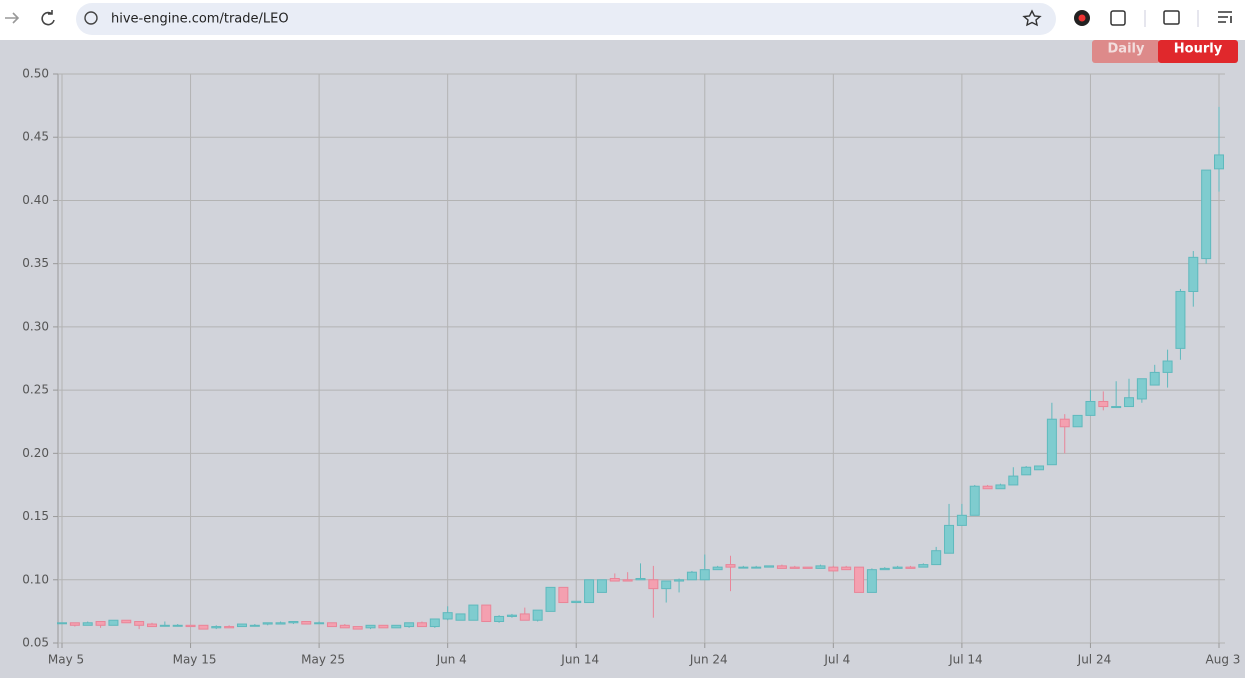 The height and width of the screenshot is (678, 1245). What do you see at coordinates (91, 18) in the screenshot?
I see `site-info-icon` at bounding box center [91, 18].